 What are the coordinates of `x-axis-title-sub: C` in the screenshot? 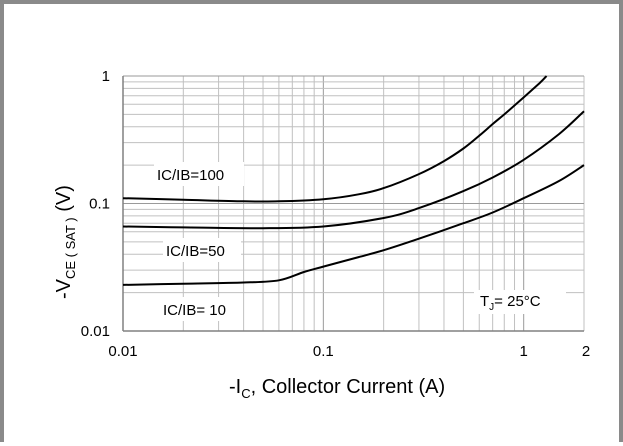 It's located at (245, 393).